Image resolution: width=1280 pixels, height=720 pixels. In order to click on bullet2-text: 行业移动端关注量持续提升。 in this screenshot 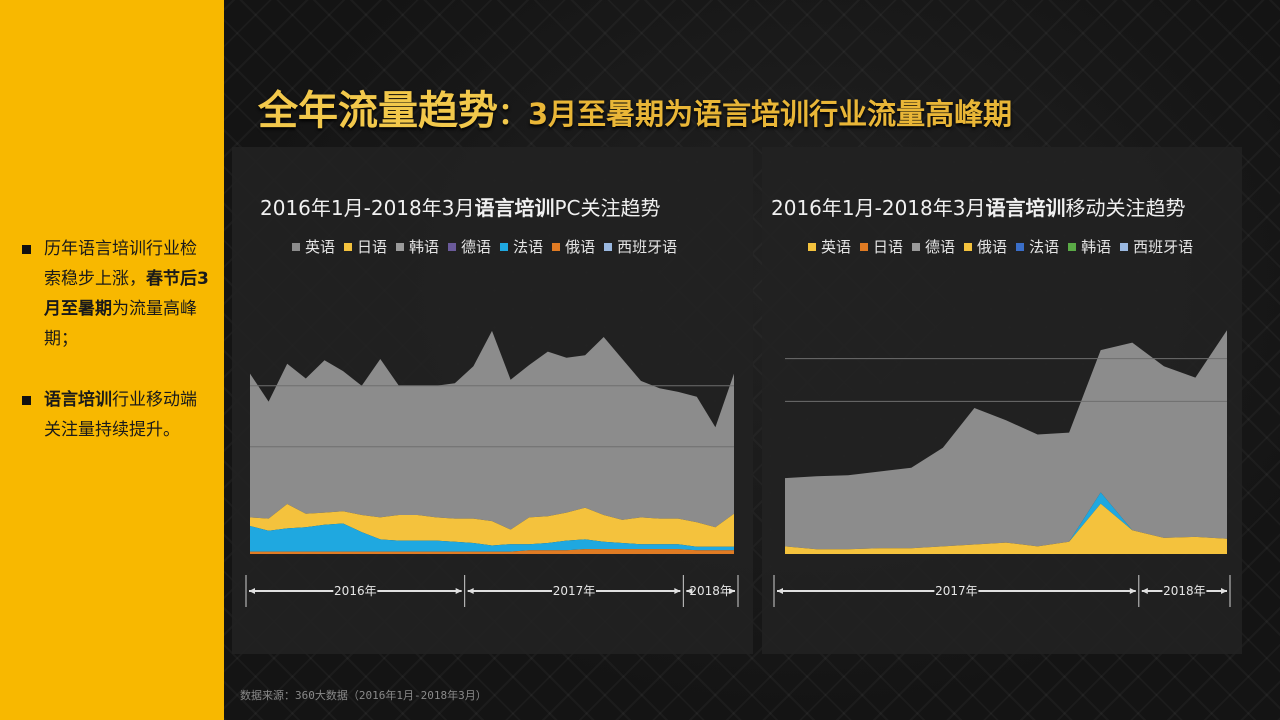, I will do `click(120, 415)`.